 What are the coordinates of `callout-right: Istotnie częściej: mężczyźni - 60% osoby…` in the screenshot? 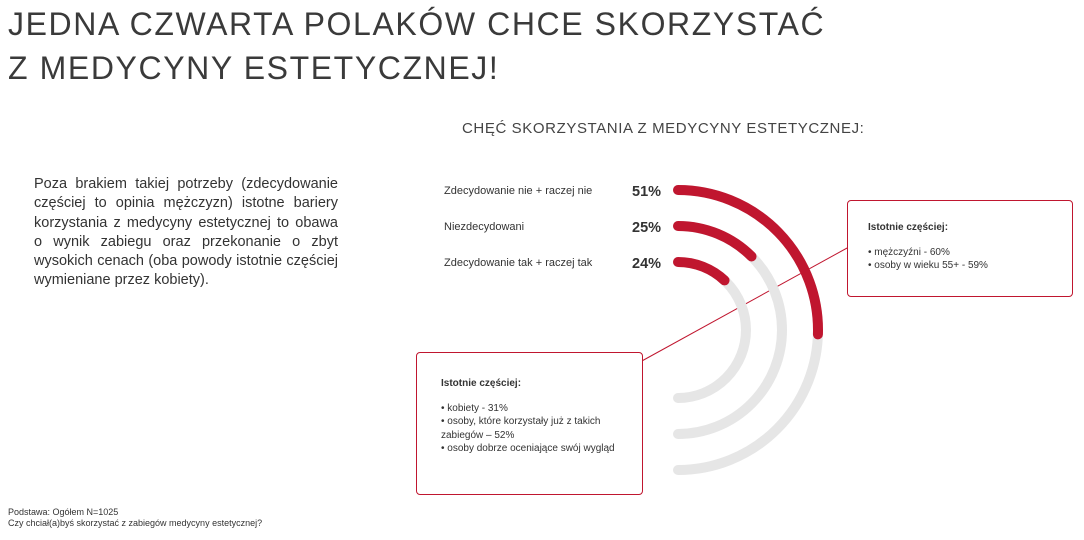 It's located at (960, 248).